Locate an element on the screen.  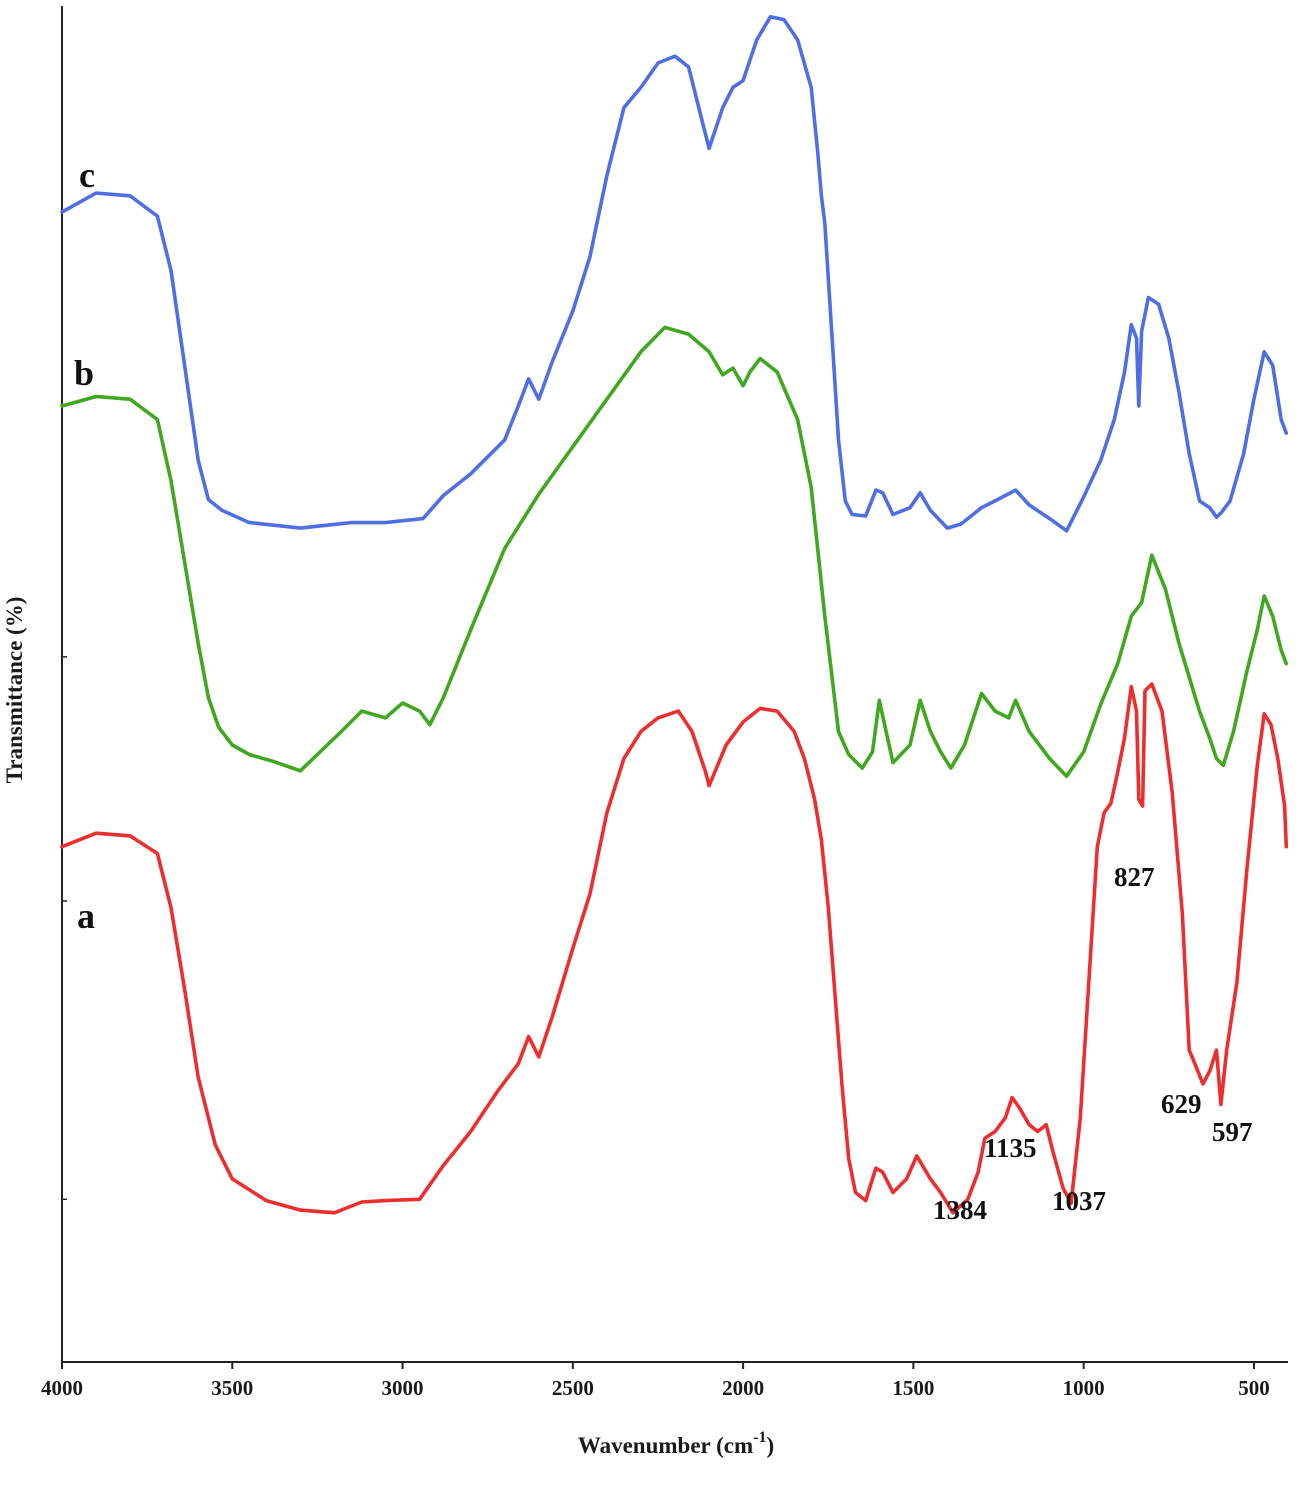
x-tick-label: 1500 is located at coordinates (913, 1388).